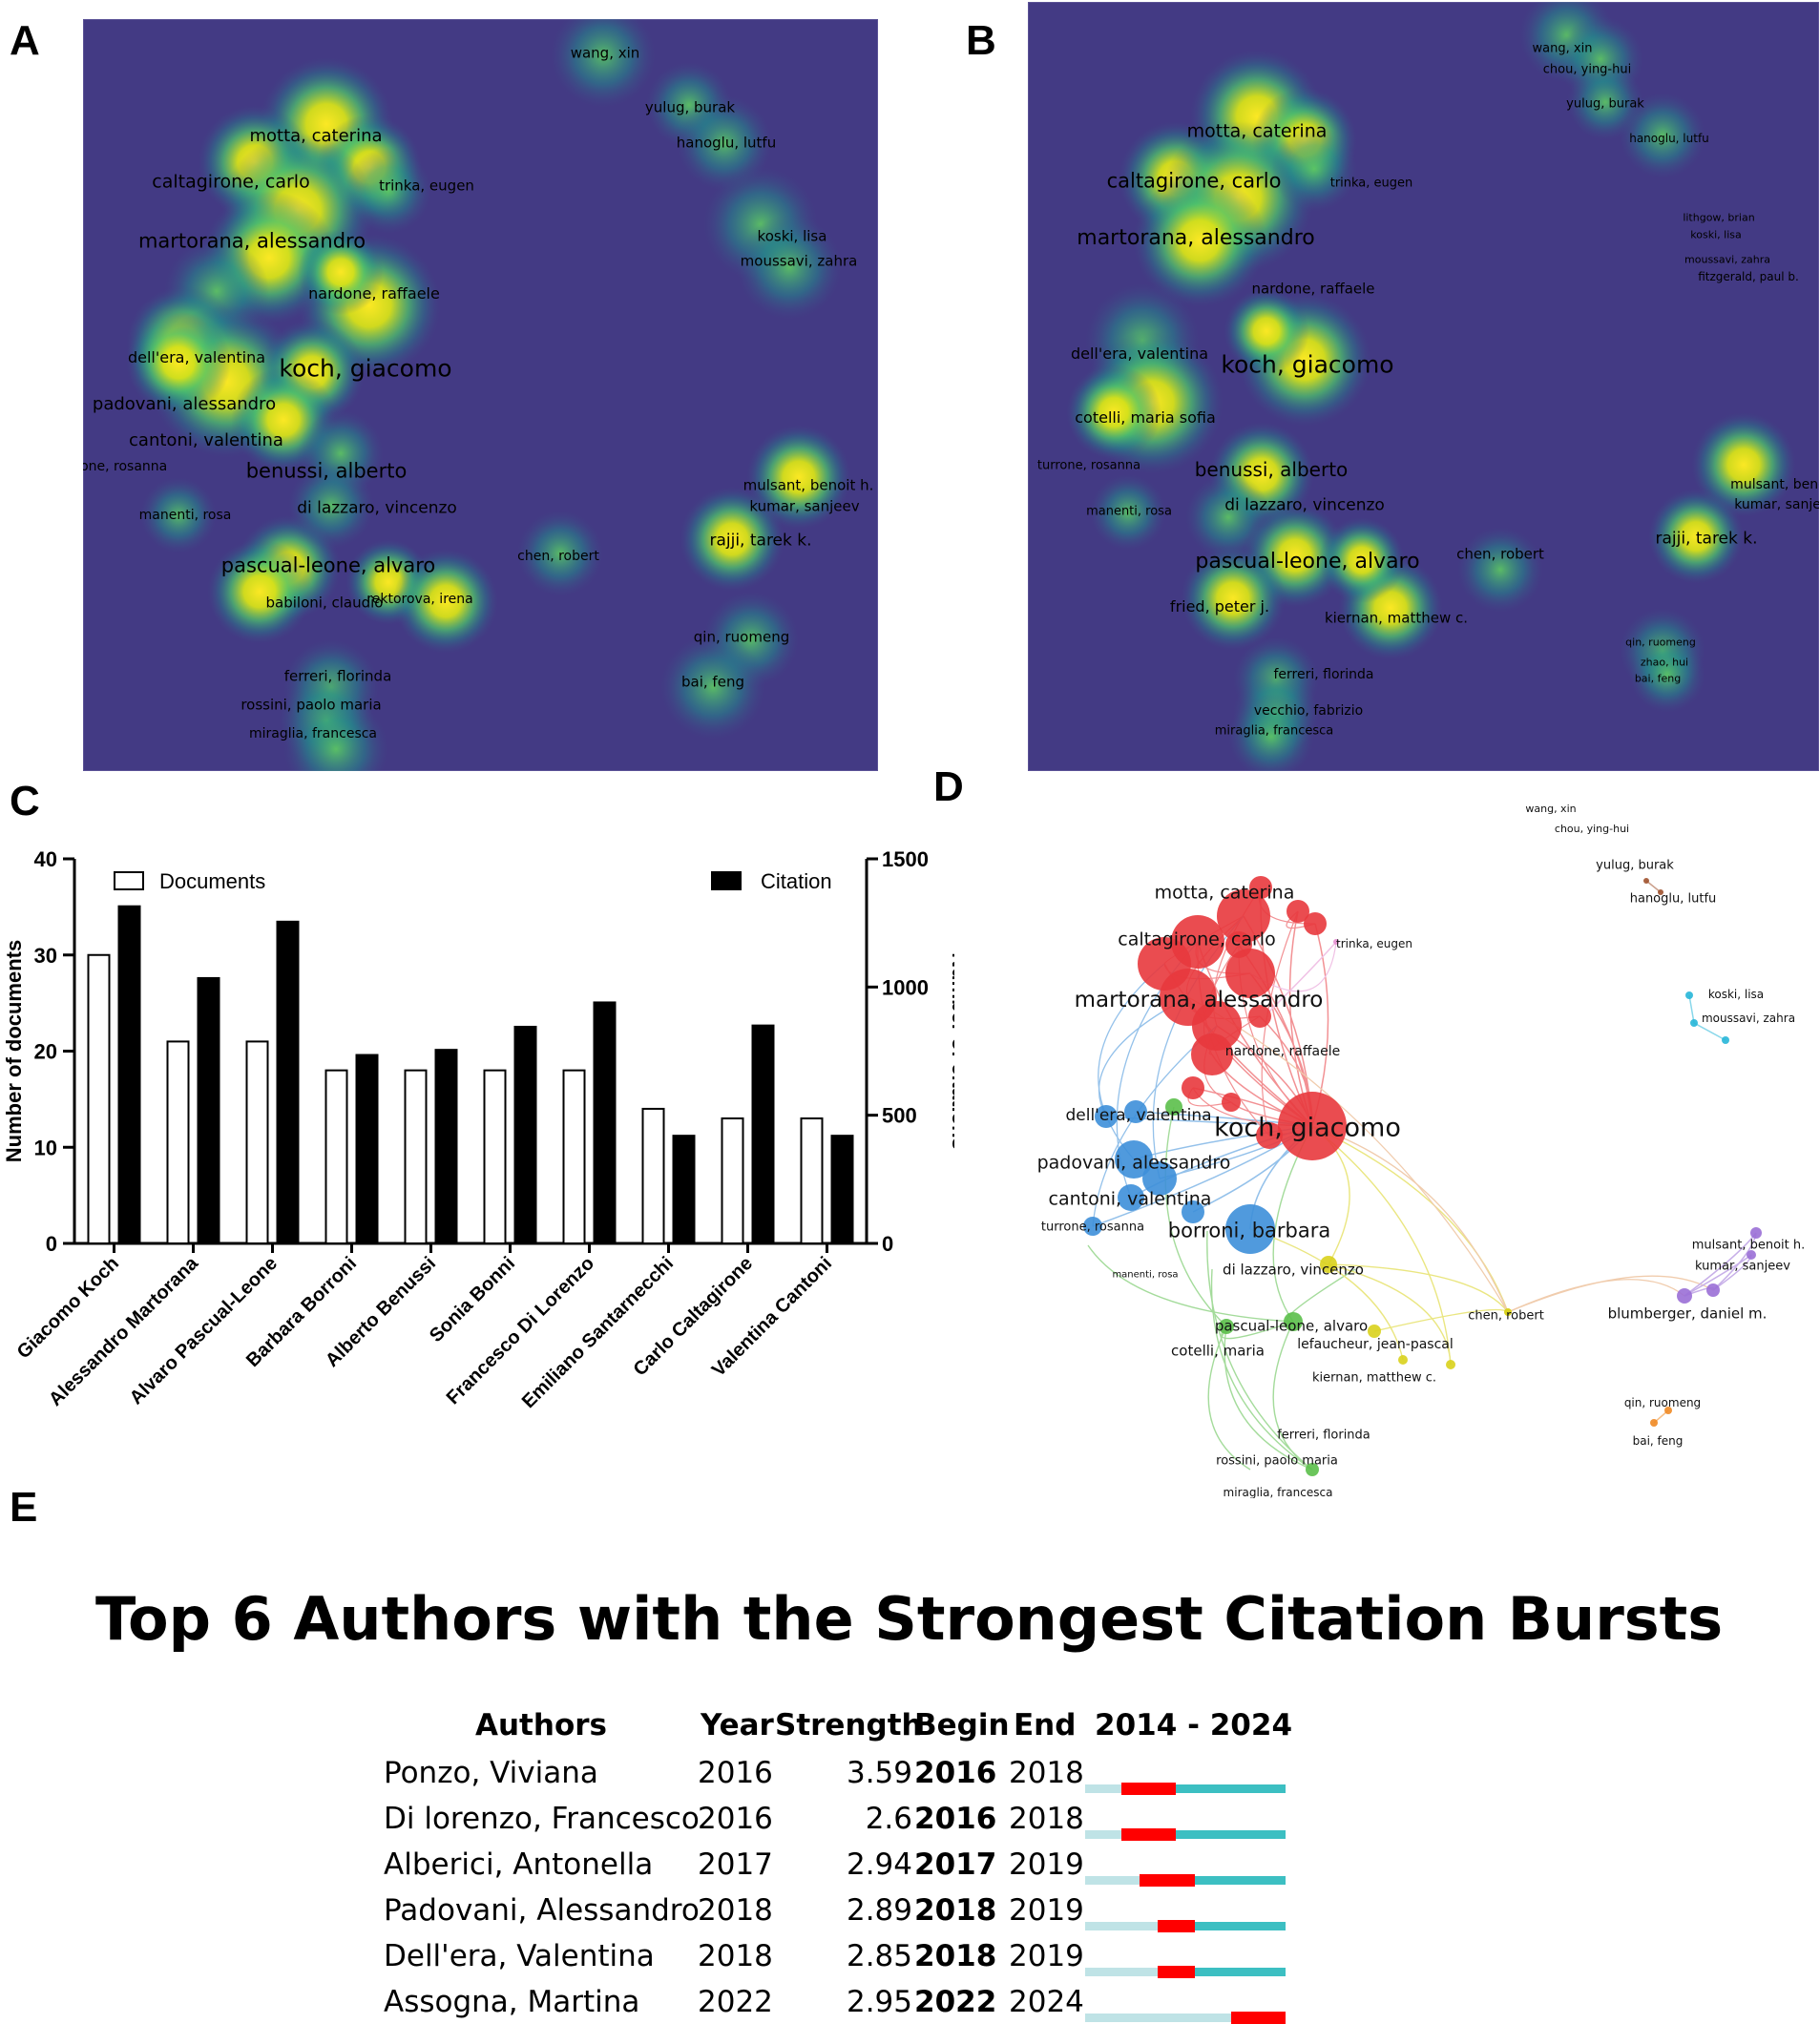  I want to click on network-label-kiernan-matthew-c: kiernan, matthew c., so click(1374, 1378).